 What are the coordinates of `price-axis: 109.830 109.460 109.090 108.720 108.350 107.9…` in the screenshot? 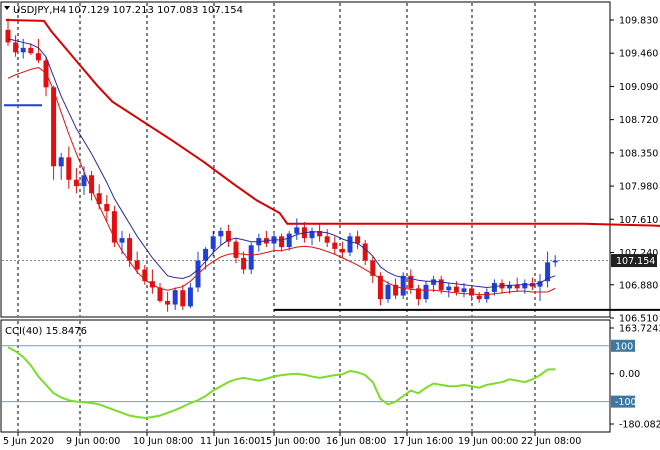 It's located at (634, 170).